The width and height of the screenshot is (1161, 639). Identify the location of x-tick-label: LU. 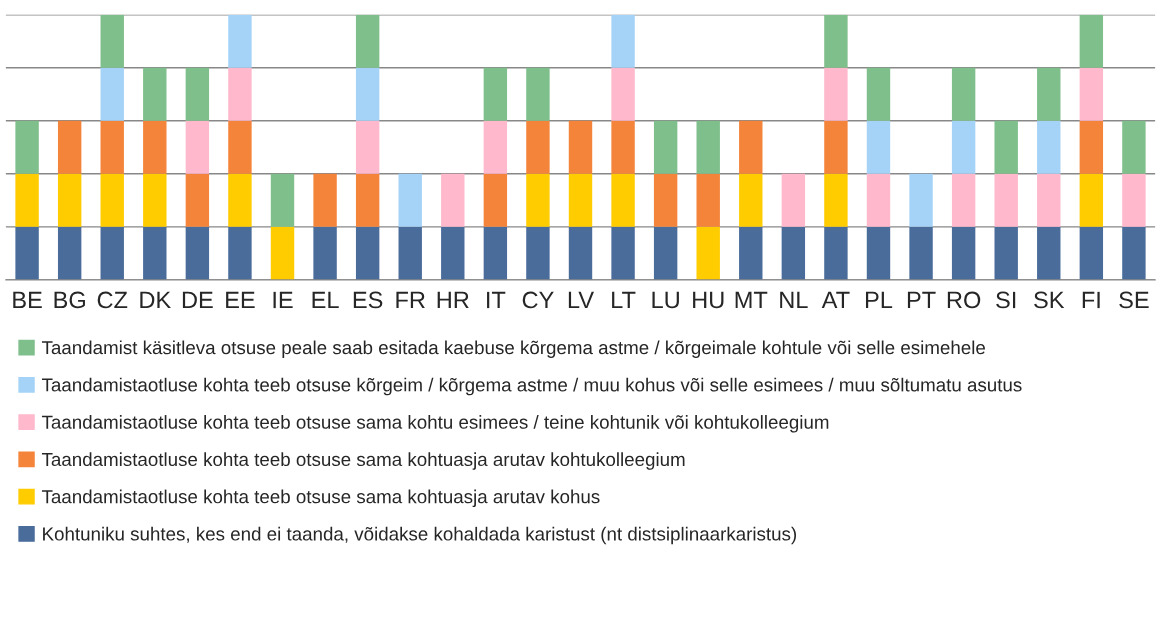
(665, 300).